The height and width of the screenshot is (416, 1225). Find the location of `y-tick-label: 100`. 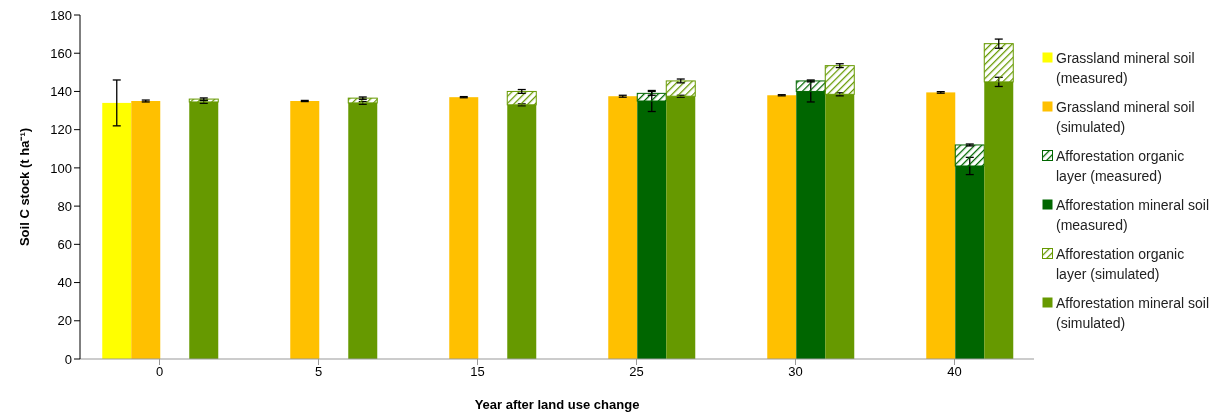

y-tick-label: 100 is located at coordinates (61, 168).